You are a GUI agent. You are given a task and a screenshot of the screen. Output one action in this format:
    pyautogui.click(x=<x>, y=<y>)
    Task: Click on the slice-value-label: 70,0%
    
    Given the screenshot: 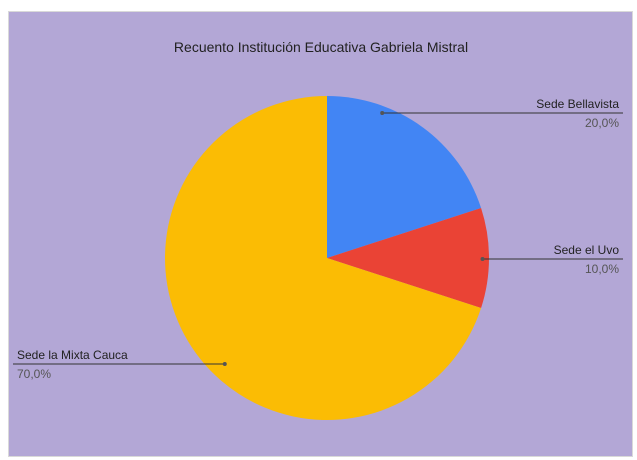 What is the action you would take?
    pyautogui.click(x=34, y=374)
    